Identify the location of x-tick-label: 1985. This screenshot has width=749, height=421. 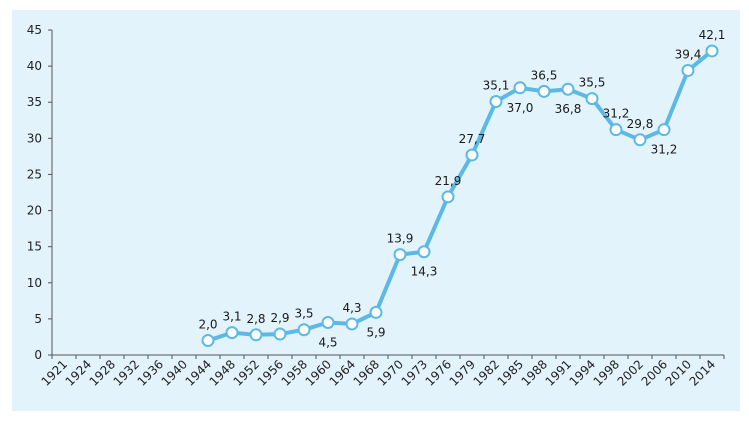
(510, 372).